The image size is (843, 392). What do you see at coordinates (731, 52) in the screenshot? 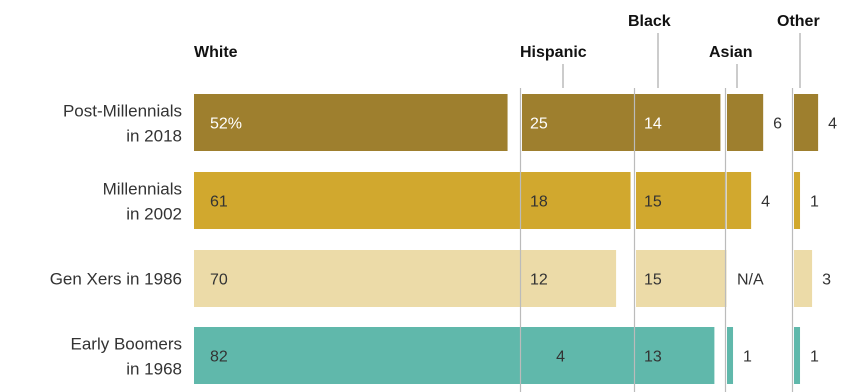
I see `series-header-asian: Asian` at bounding box center [731, 52].